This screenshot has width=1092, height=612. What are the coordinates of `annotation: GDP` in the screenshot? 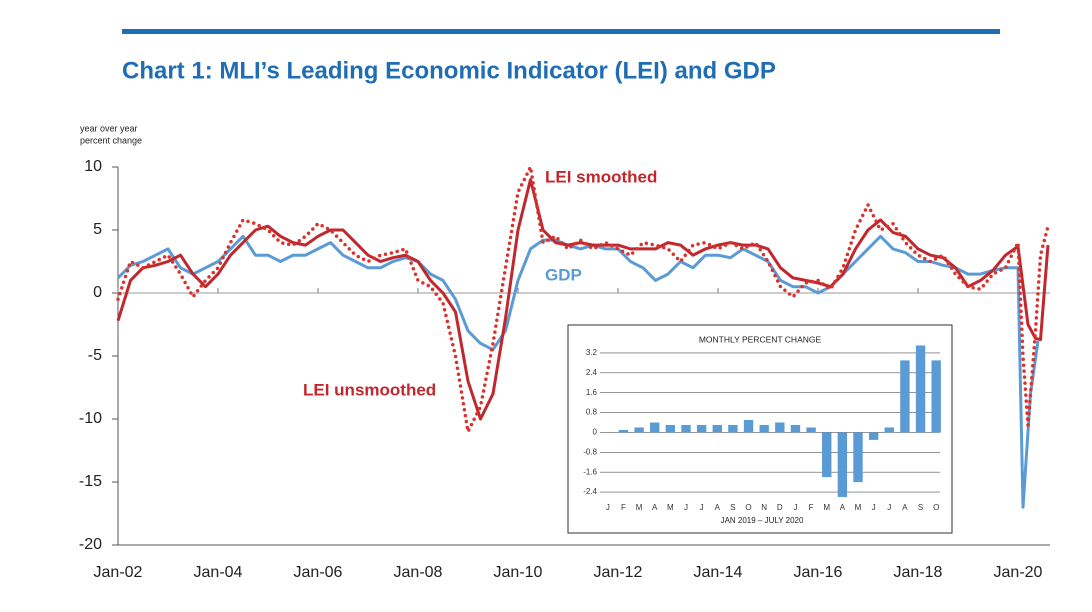 It's located at (563, 274).